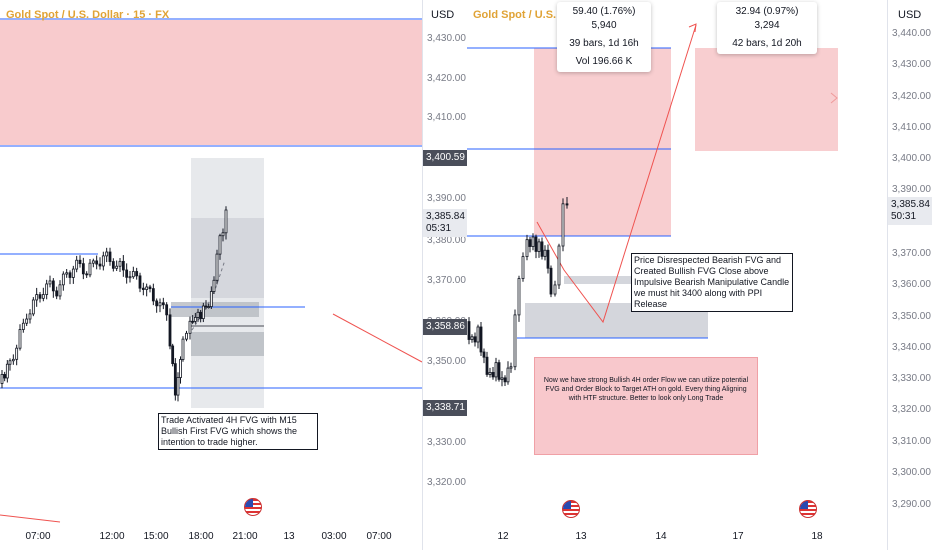 The height and width of the screenshot is (550, 932). I want to click on measure-tooltip-2: 32.94 (0.97%) 3,294 42 bars, 1d 20h, so click(767, 28).